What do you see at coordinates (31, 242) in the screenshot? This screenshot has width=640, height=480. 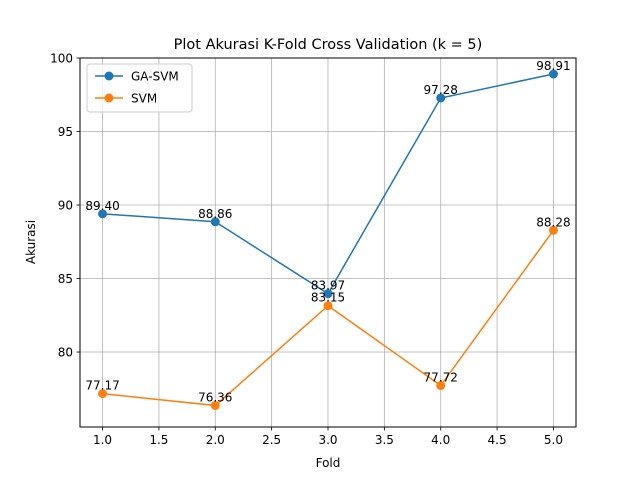 I see `y-axis-label: Akurasi` at bounding box center [31, 242].